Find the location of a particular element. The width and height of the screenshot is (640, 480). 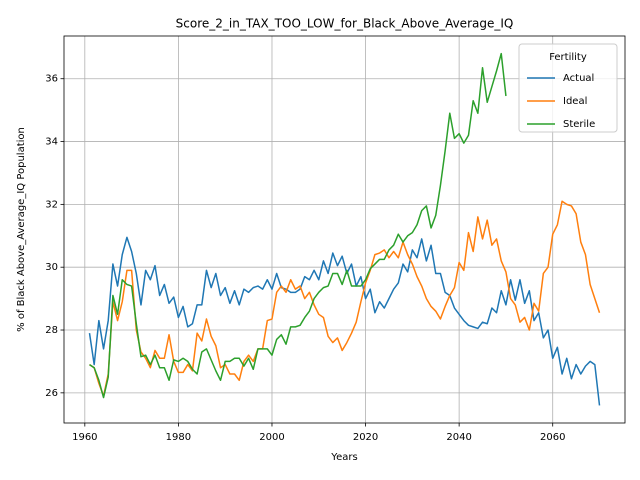

legend-title: Fertility is located at coordinates (568, 57).